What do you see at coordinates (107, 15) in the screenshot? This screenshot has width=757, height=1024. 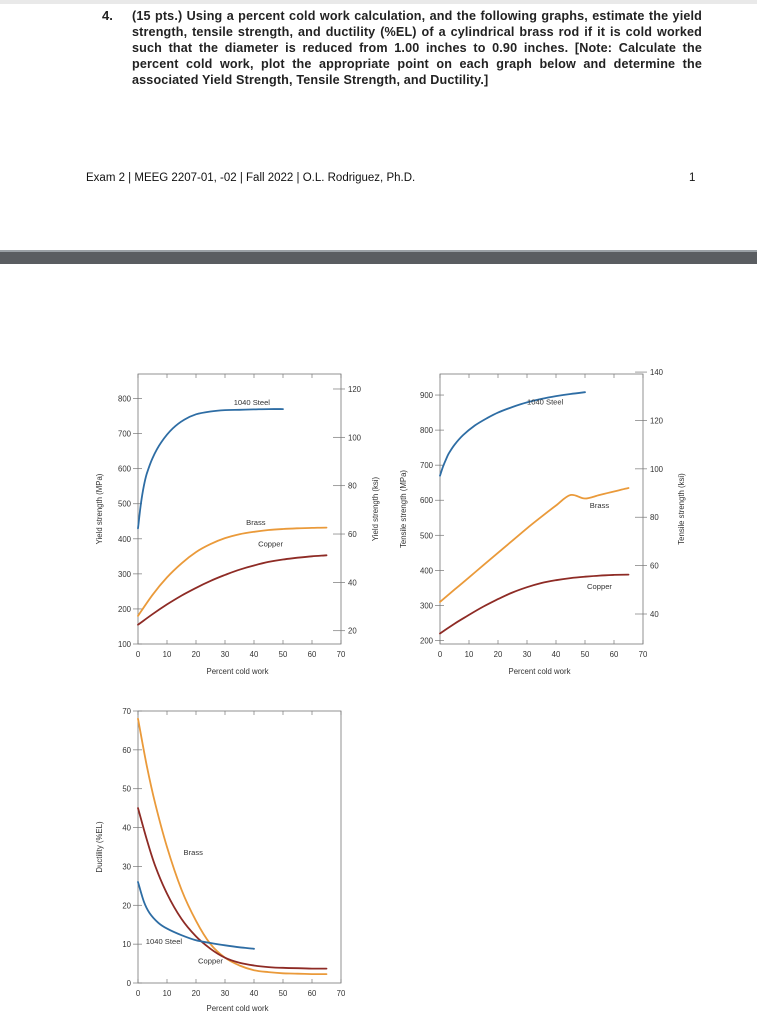 I see `question-number: 4.` at bounding box center [107, 15].